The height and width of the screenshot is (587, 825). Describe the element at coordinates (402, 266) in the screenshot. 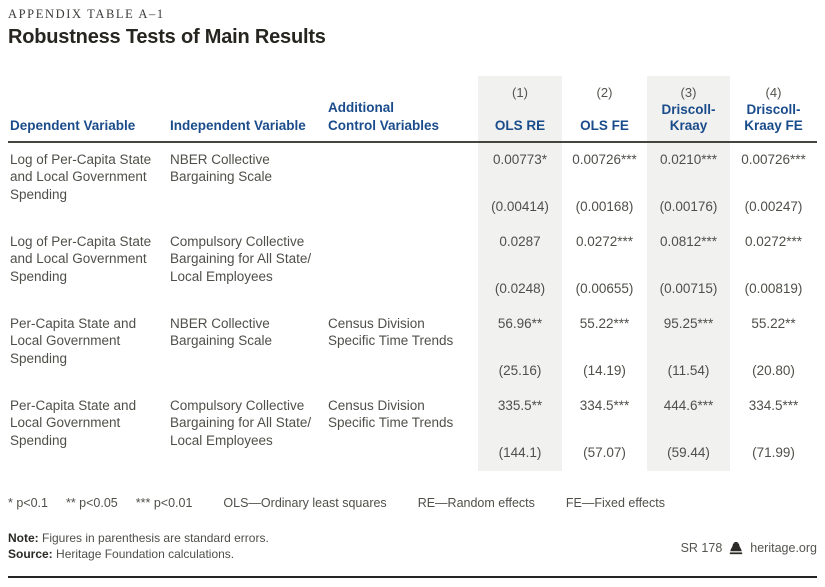

I see `row2-controls` at that location.